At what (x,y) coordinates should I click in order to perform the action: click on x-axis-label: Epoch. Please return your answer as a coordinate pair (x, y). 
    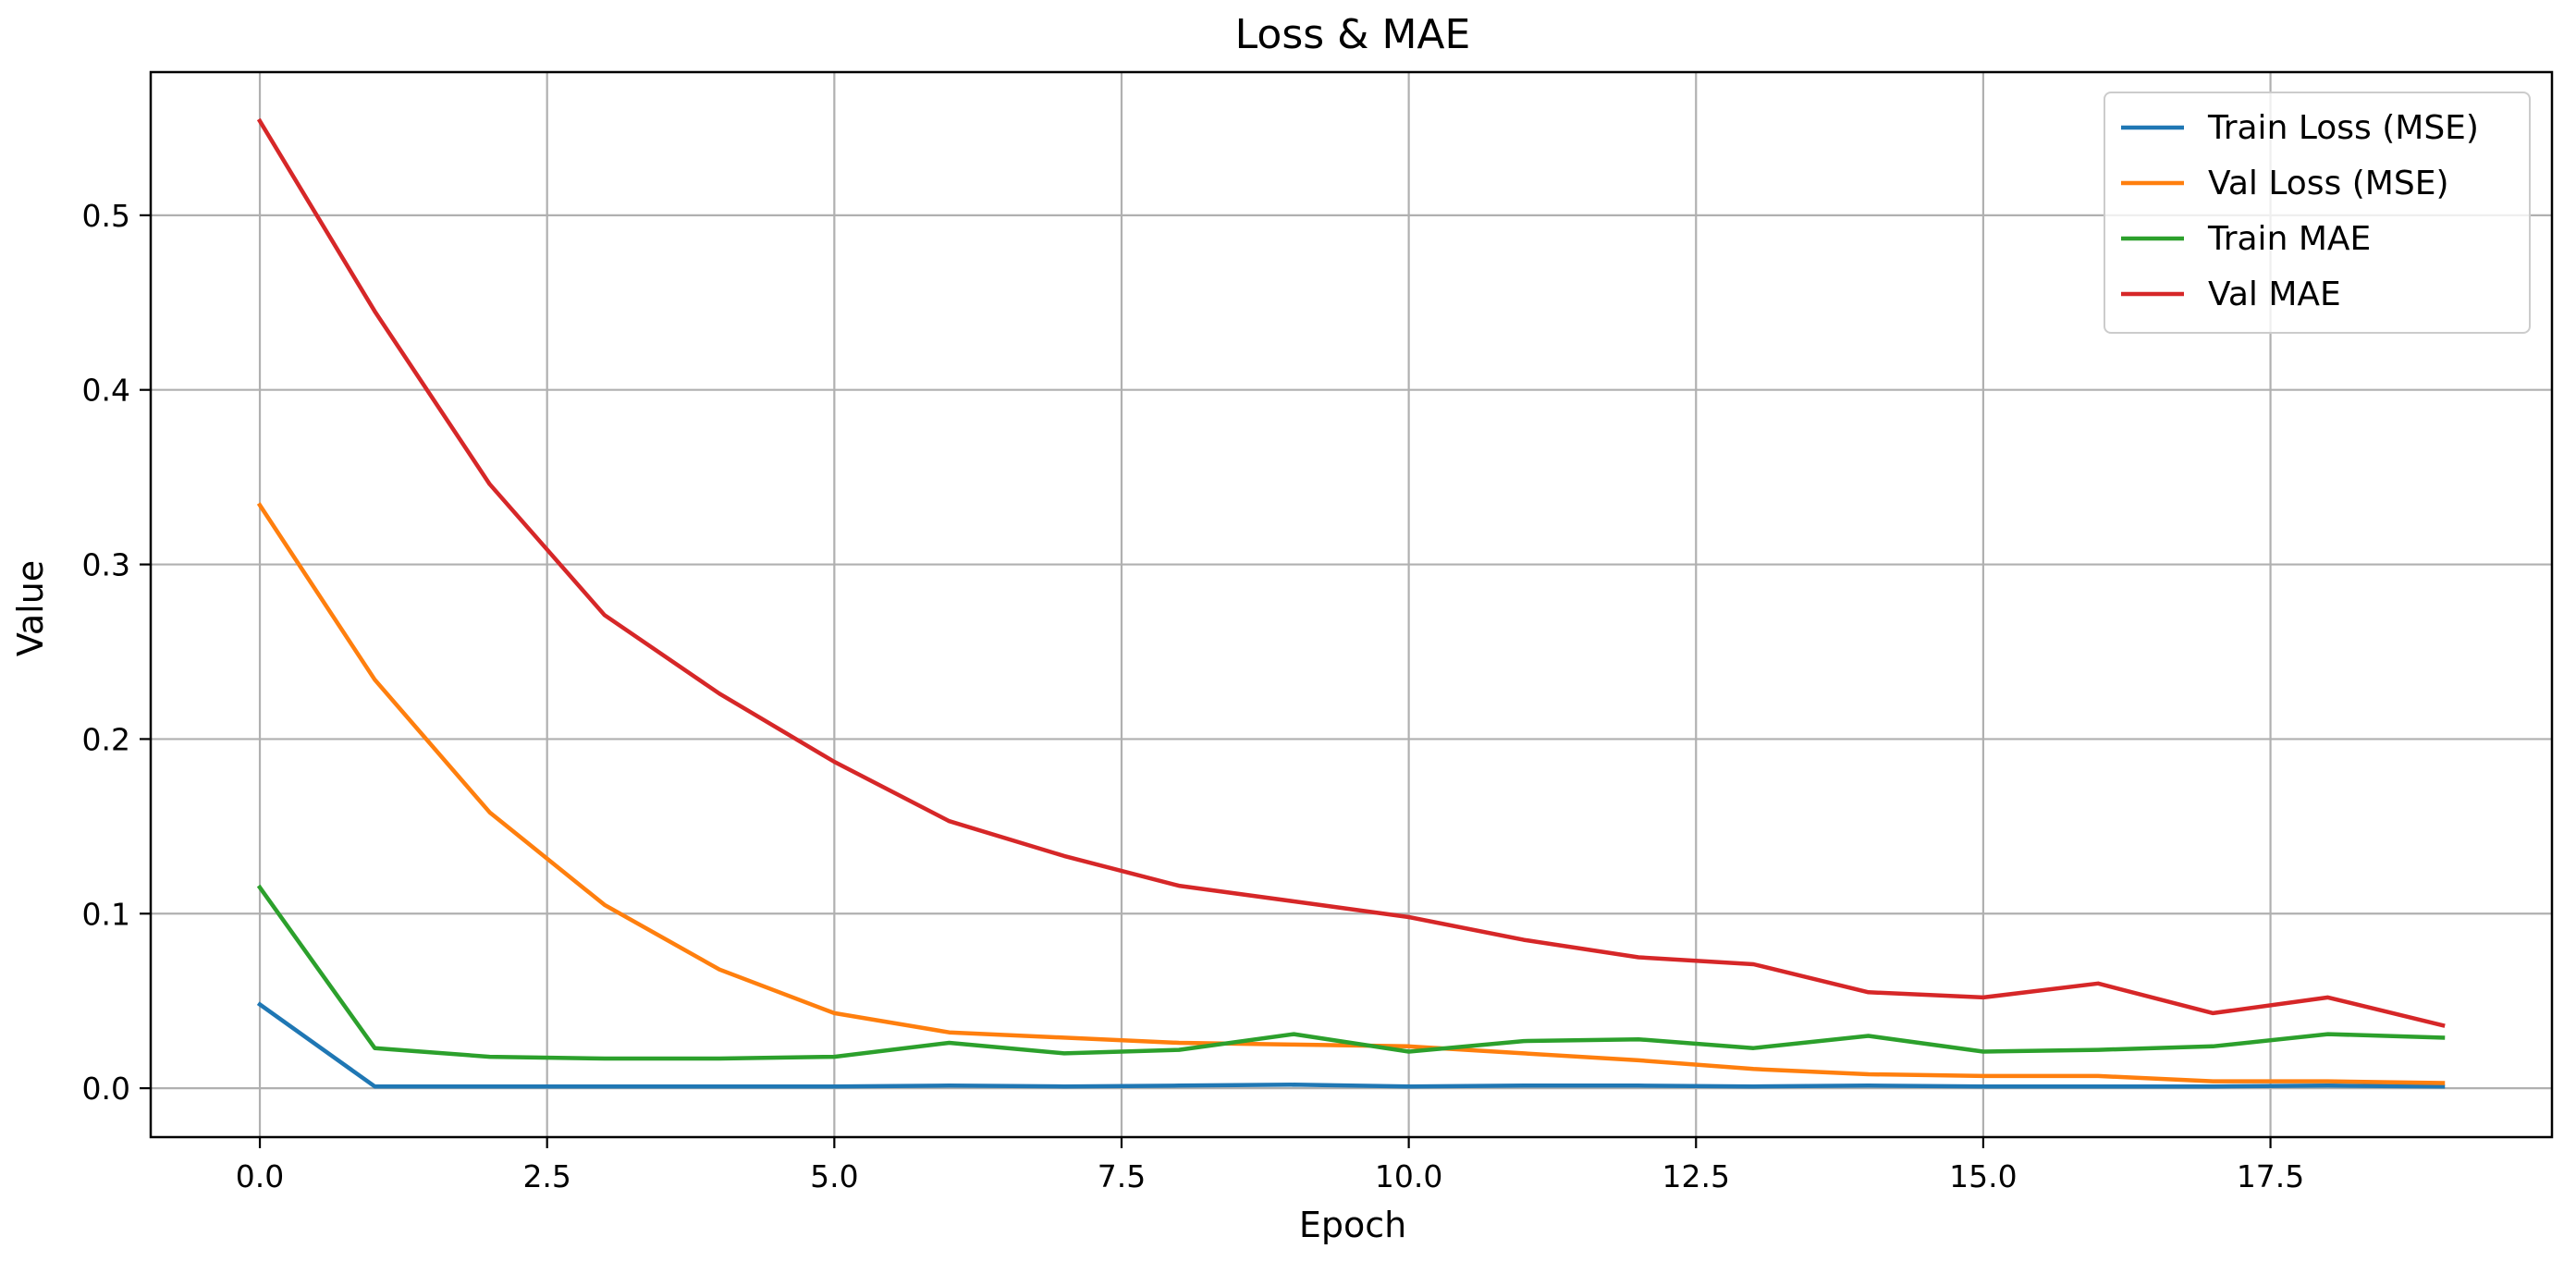
    Looking at the image, I should click on (1352, 1225).